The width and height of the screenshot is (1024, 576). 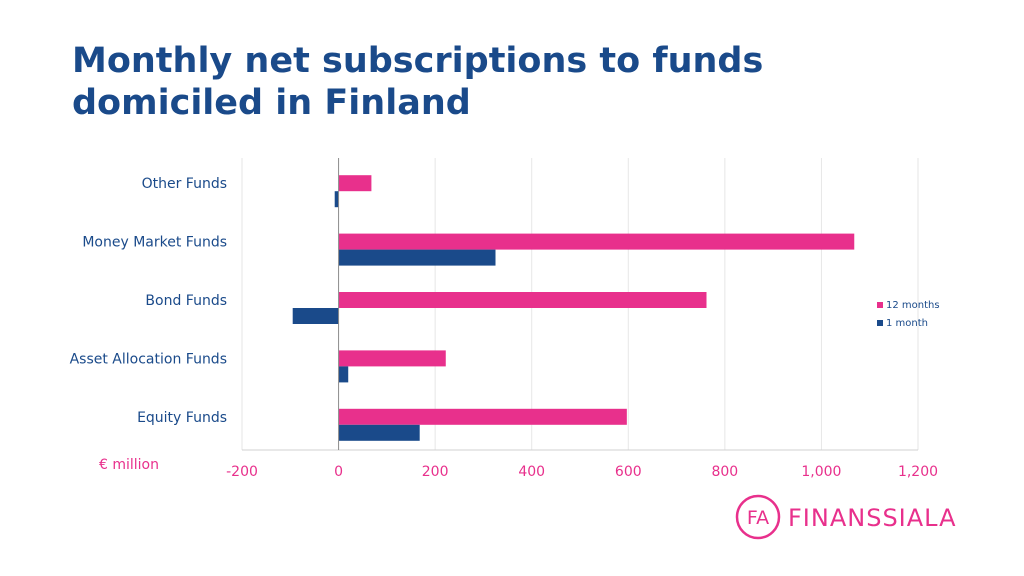 I want to click on fa-logo-icon: FA, so click(x=758, y=517).